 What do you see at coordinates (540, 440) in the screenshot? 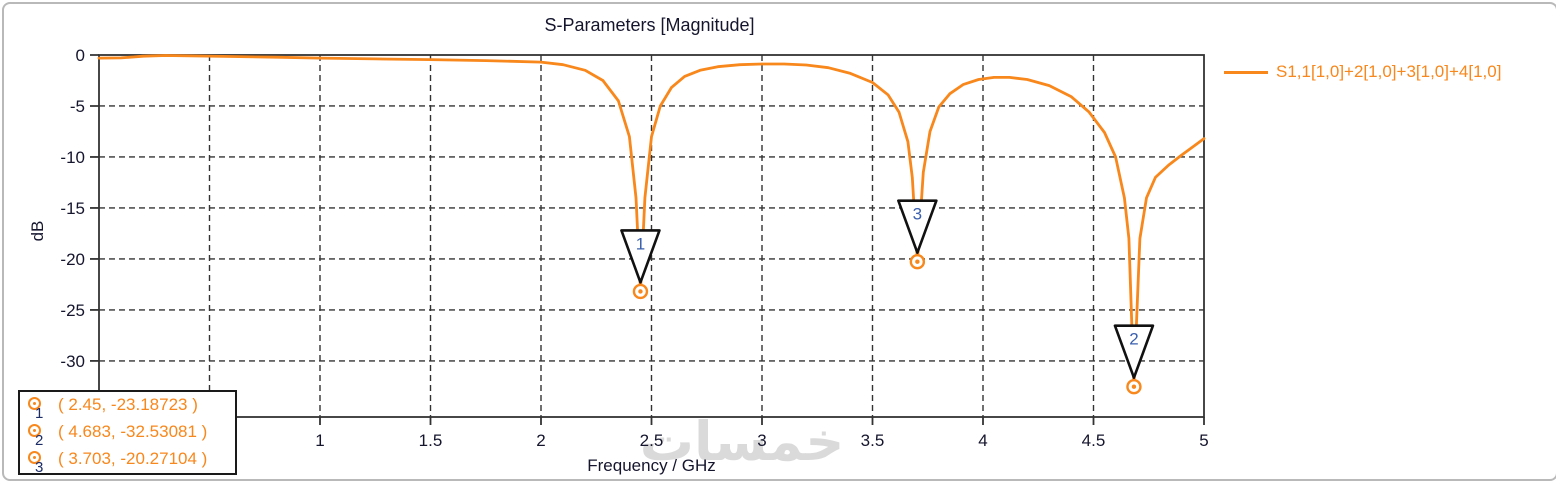
I see `x-tick-label: 2` at bounding box center [540, 440].